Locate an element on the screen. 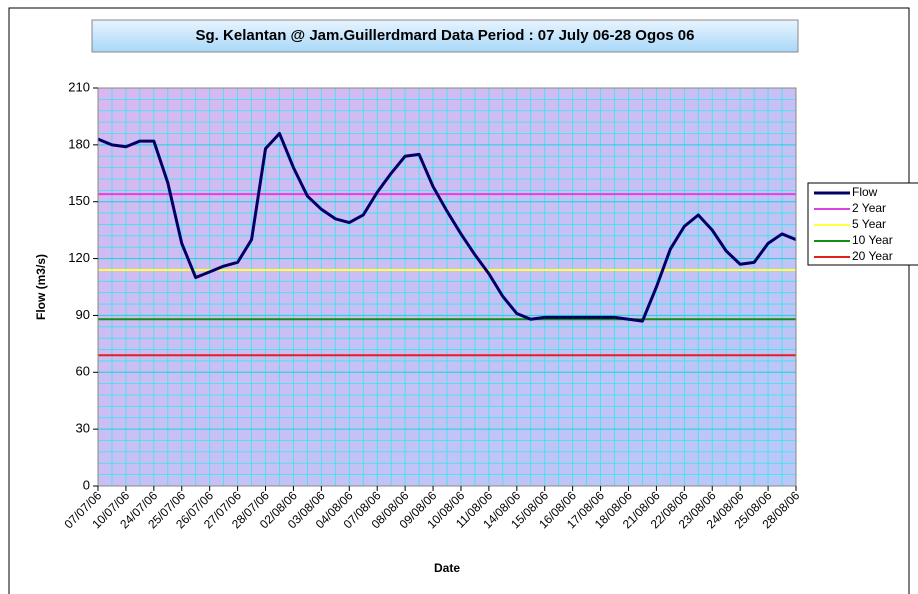  y-tick-label: 30 is located at coordinates (83, 428).